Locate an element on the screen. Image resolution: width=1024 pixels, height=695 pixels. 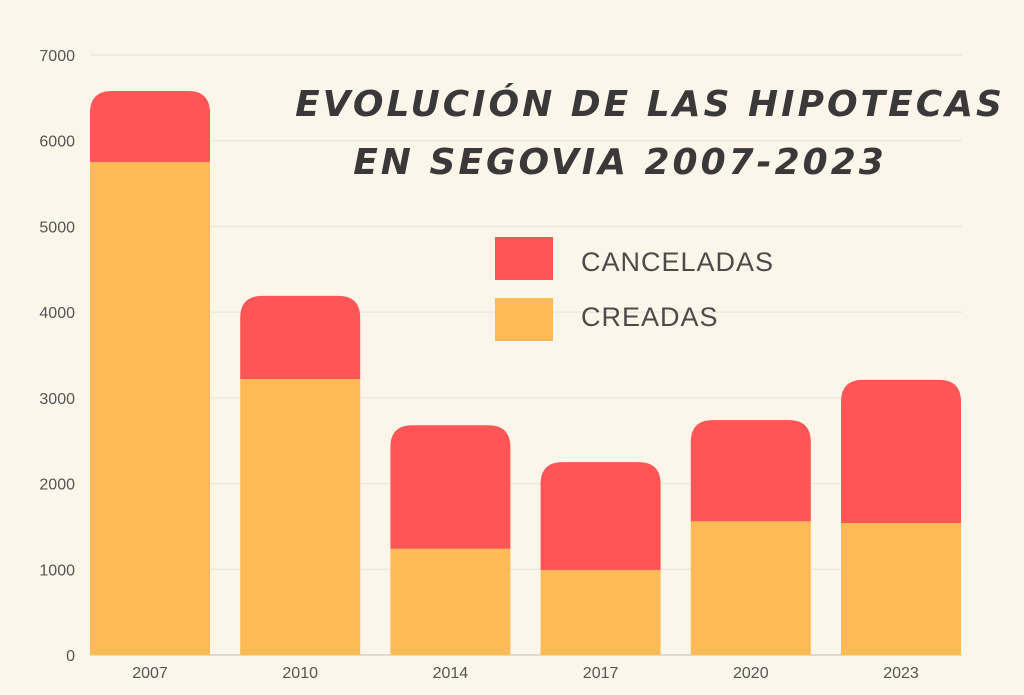
chart-title-line-2: EN SEGOVIA 2007-2023 is located at coordinates (620, 162).